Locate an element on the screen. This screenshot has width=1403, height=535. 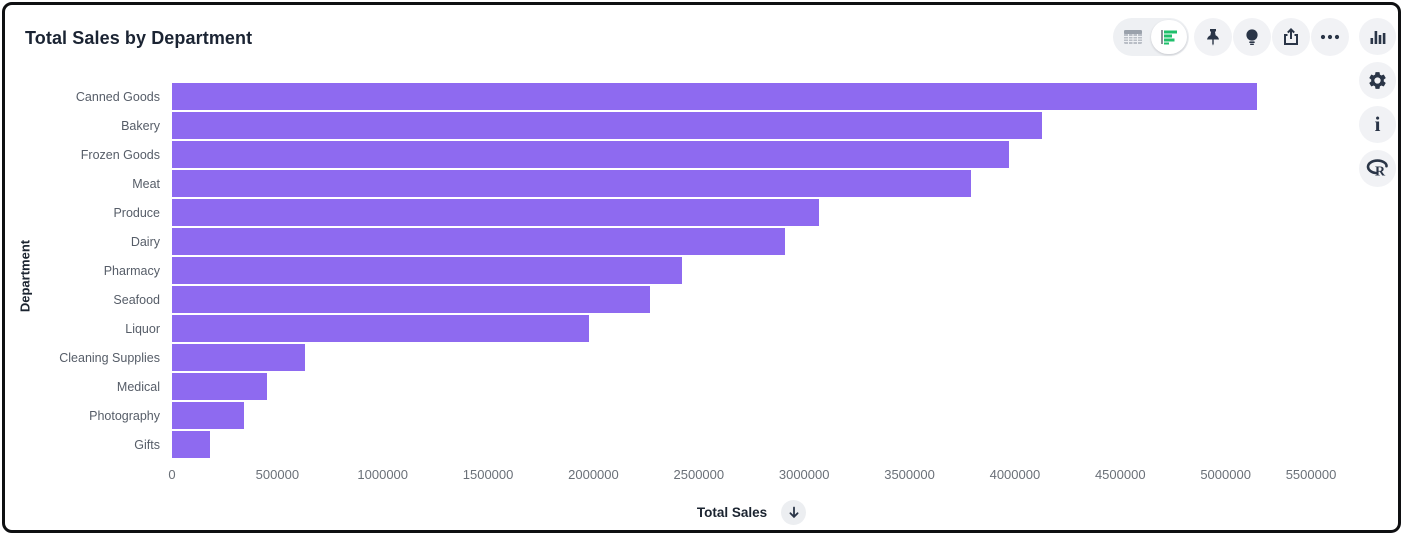
info-icon: i is located at coordinates (1377, 124).